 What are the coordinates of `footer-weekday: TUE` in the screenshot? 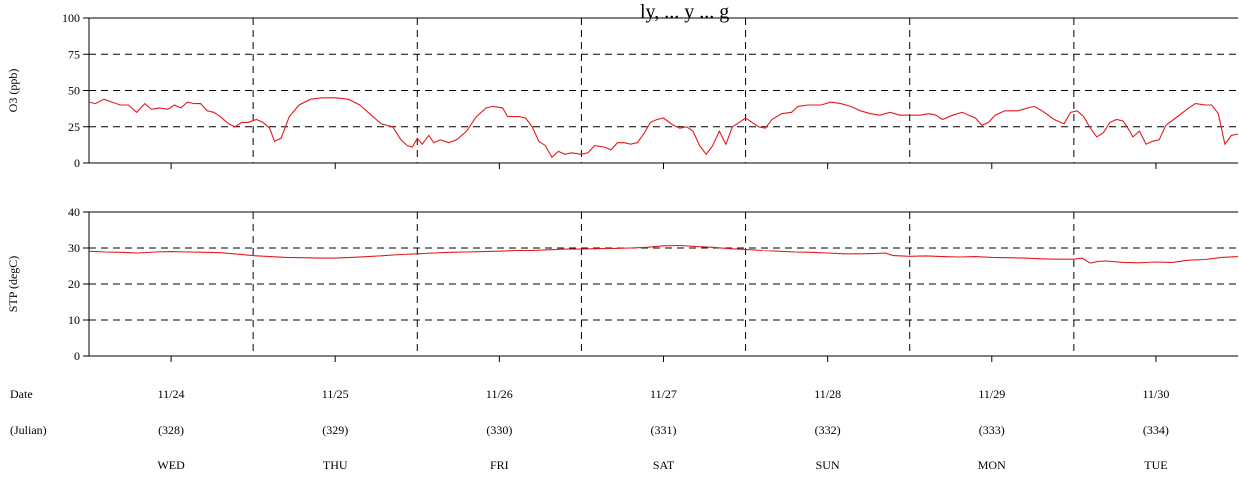 It's located at (1155, 465).